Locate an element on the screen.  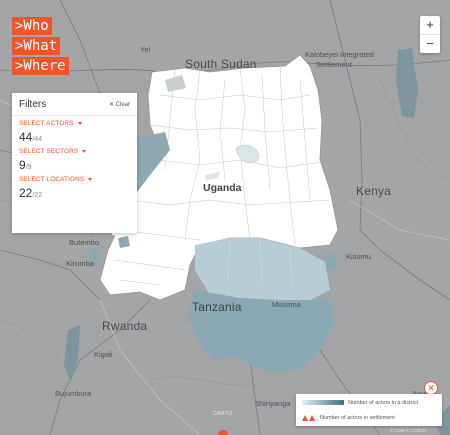
actors-value: 44 is located at coordinates (26, 137).